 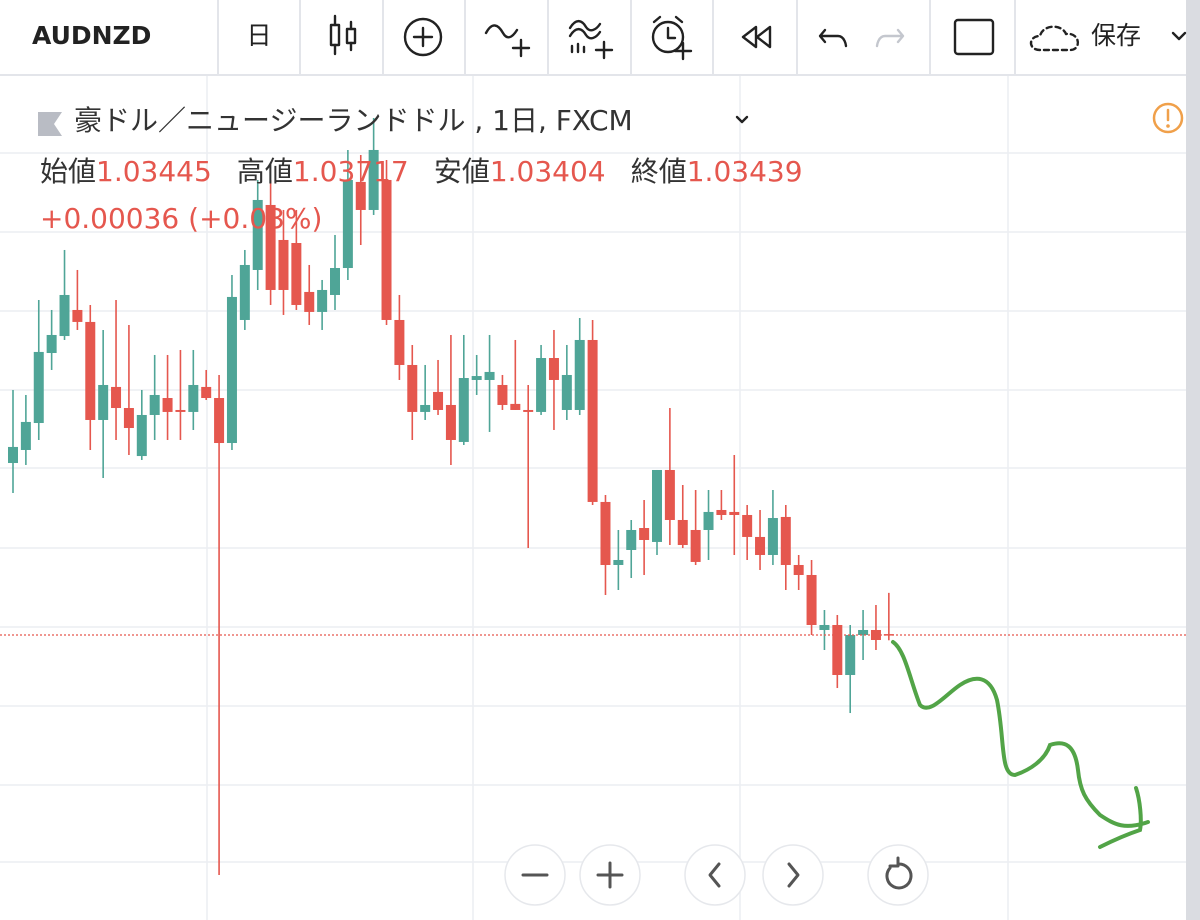 What do you see at coordinates (898, 875) in the screenshot?
I see `reset-button` at bounding box center [898, 875].